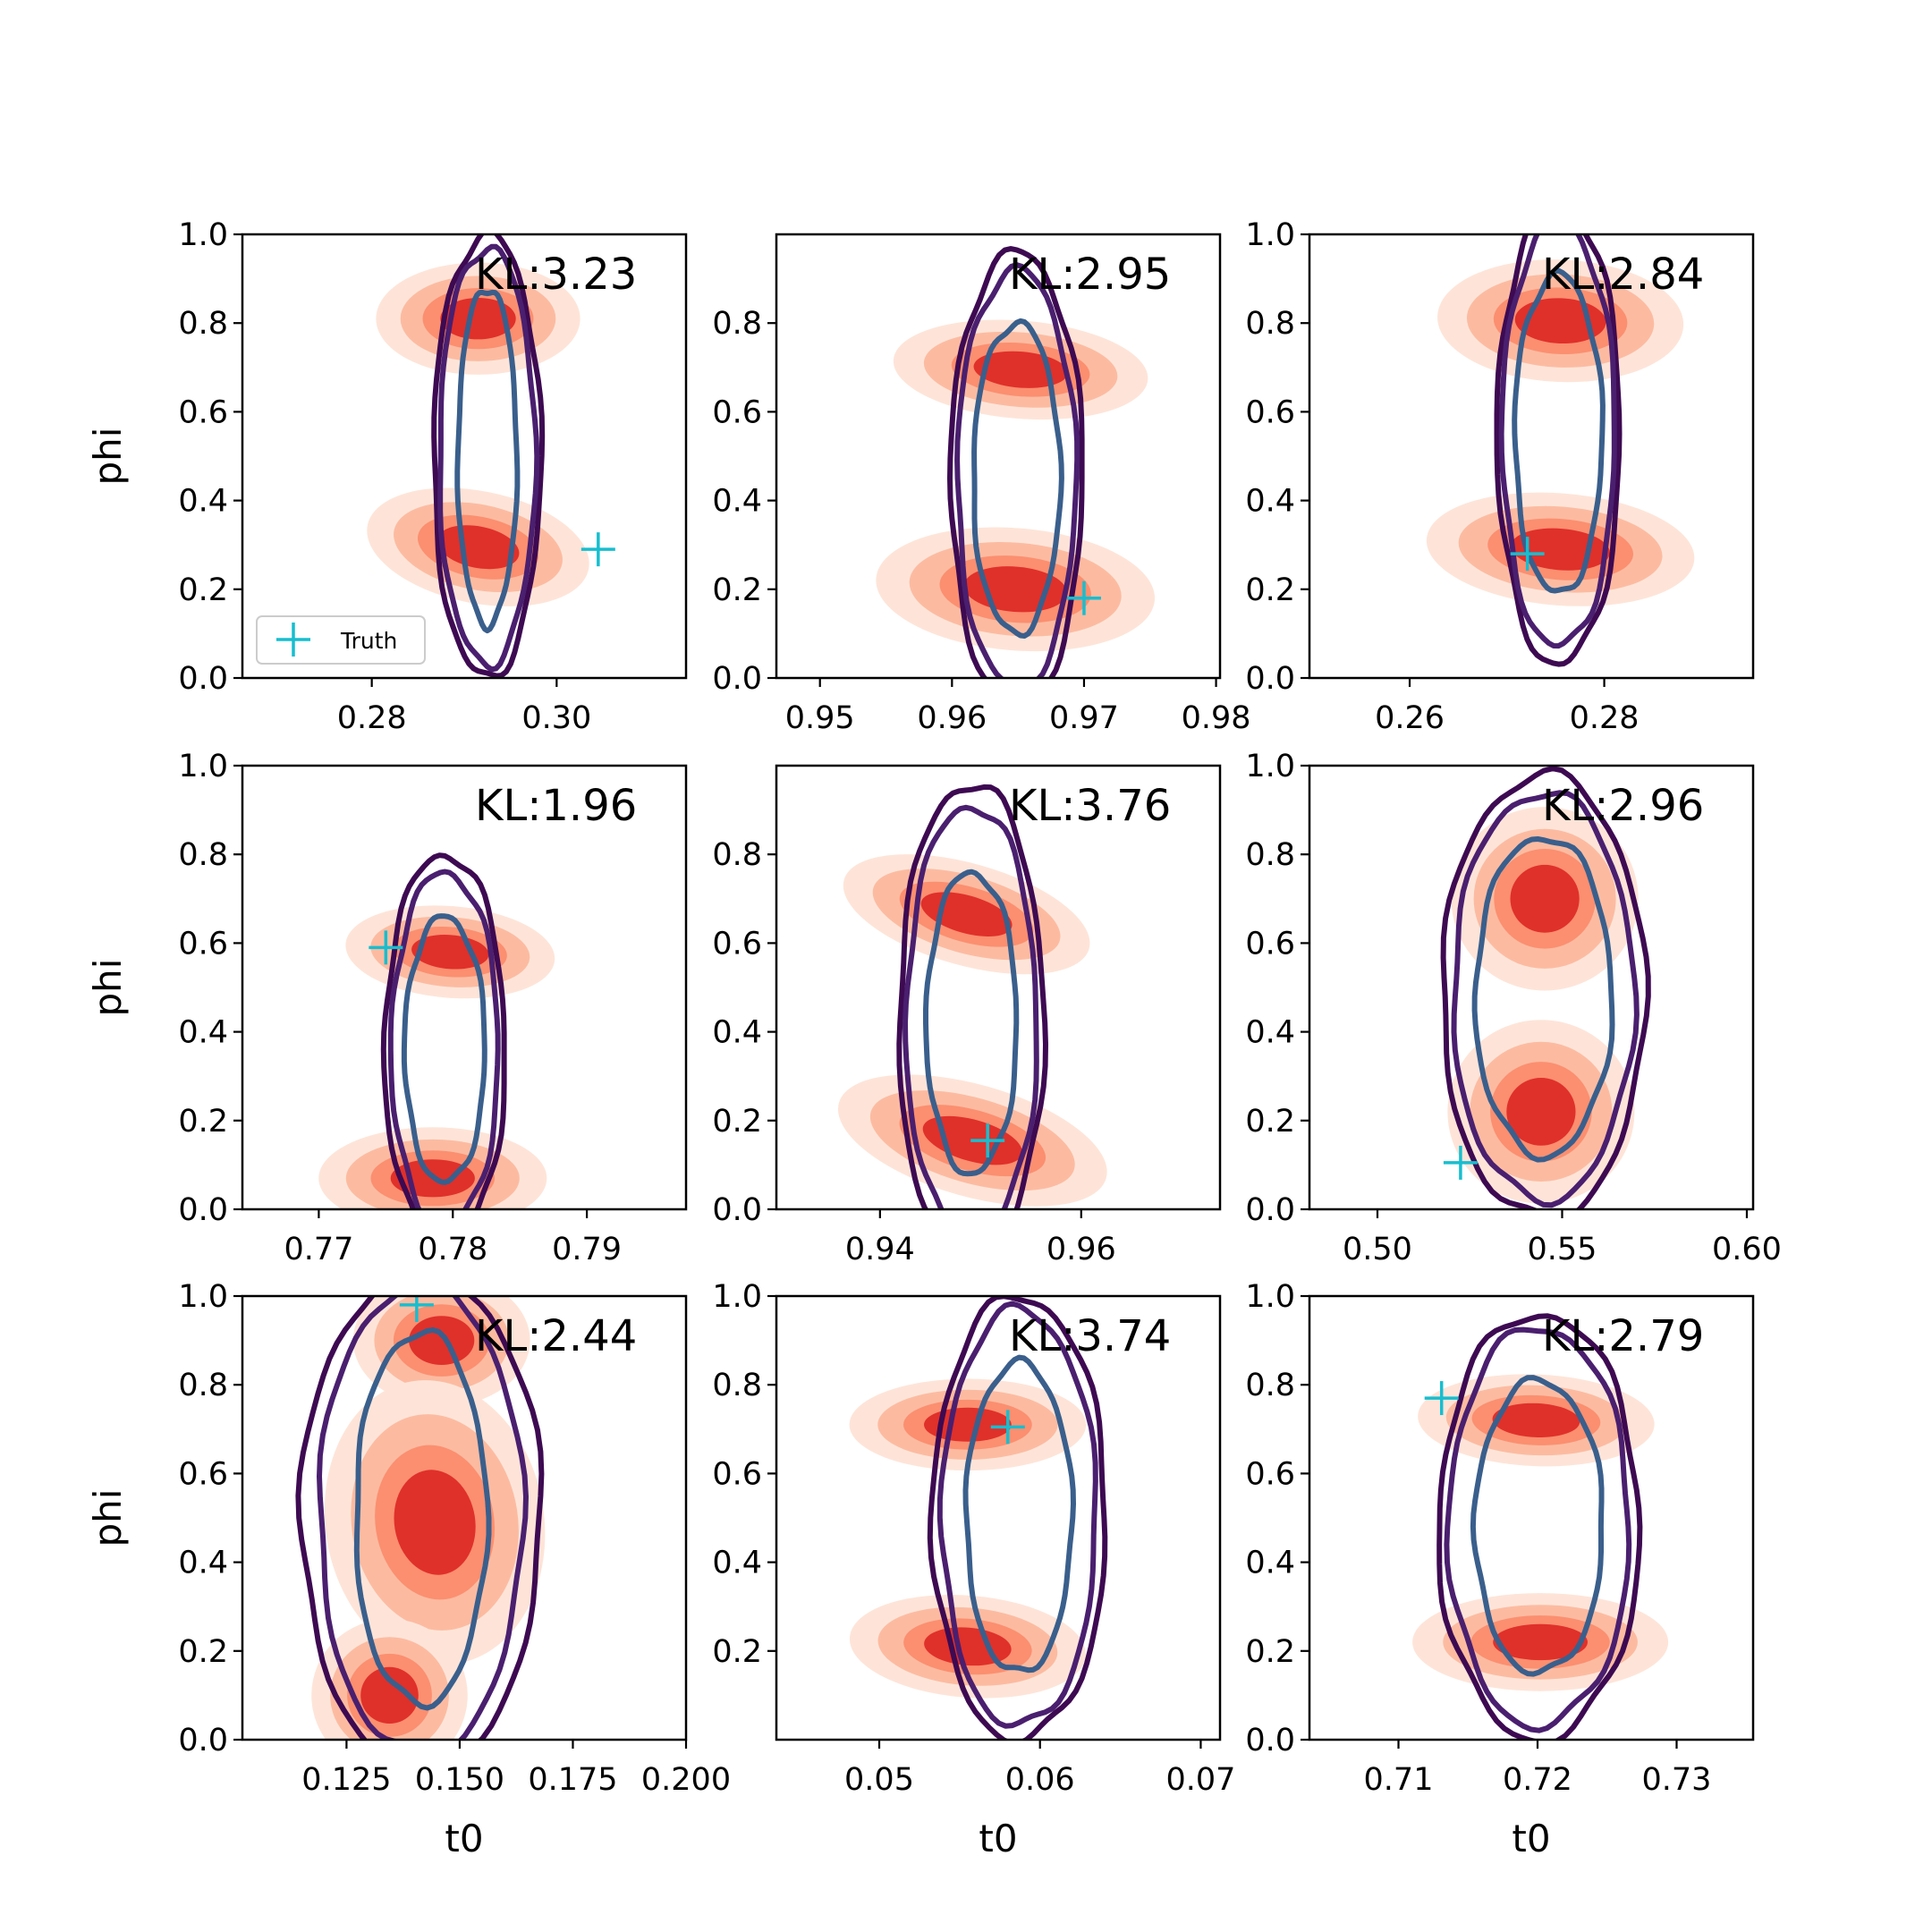  I want to click on x-tick-label: 0.78, so click(452, 1249).